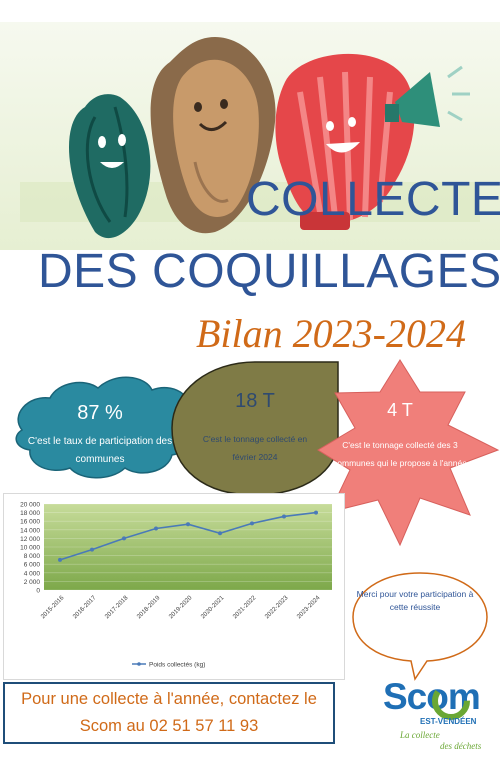 The width and height of the screenshot is (500, 771). Describe the element at coordinates (32, 565) in the screenshot. I see `y-tick-label: 6 000` at that location.